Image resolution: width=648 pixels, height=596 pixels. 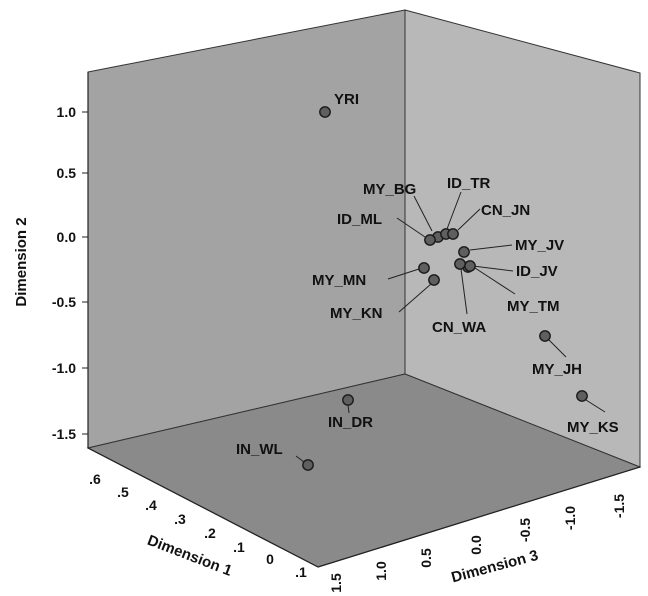 I want to click on point-label: MY_JH, so click(x=557, y=369).